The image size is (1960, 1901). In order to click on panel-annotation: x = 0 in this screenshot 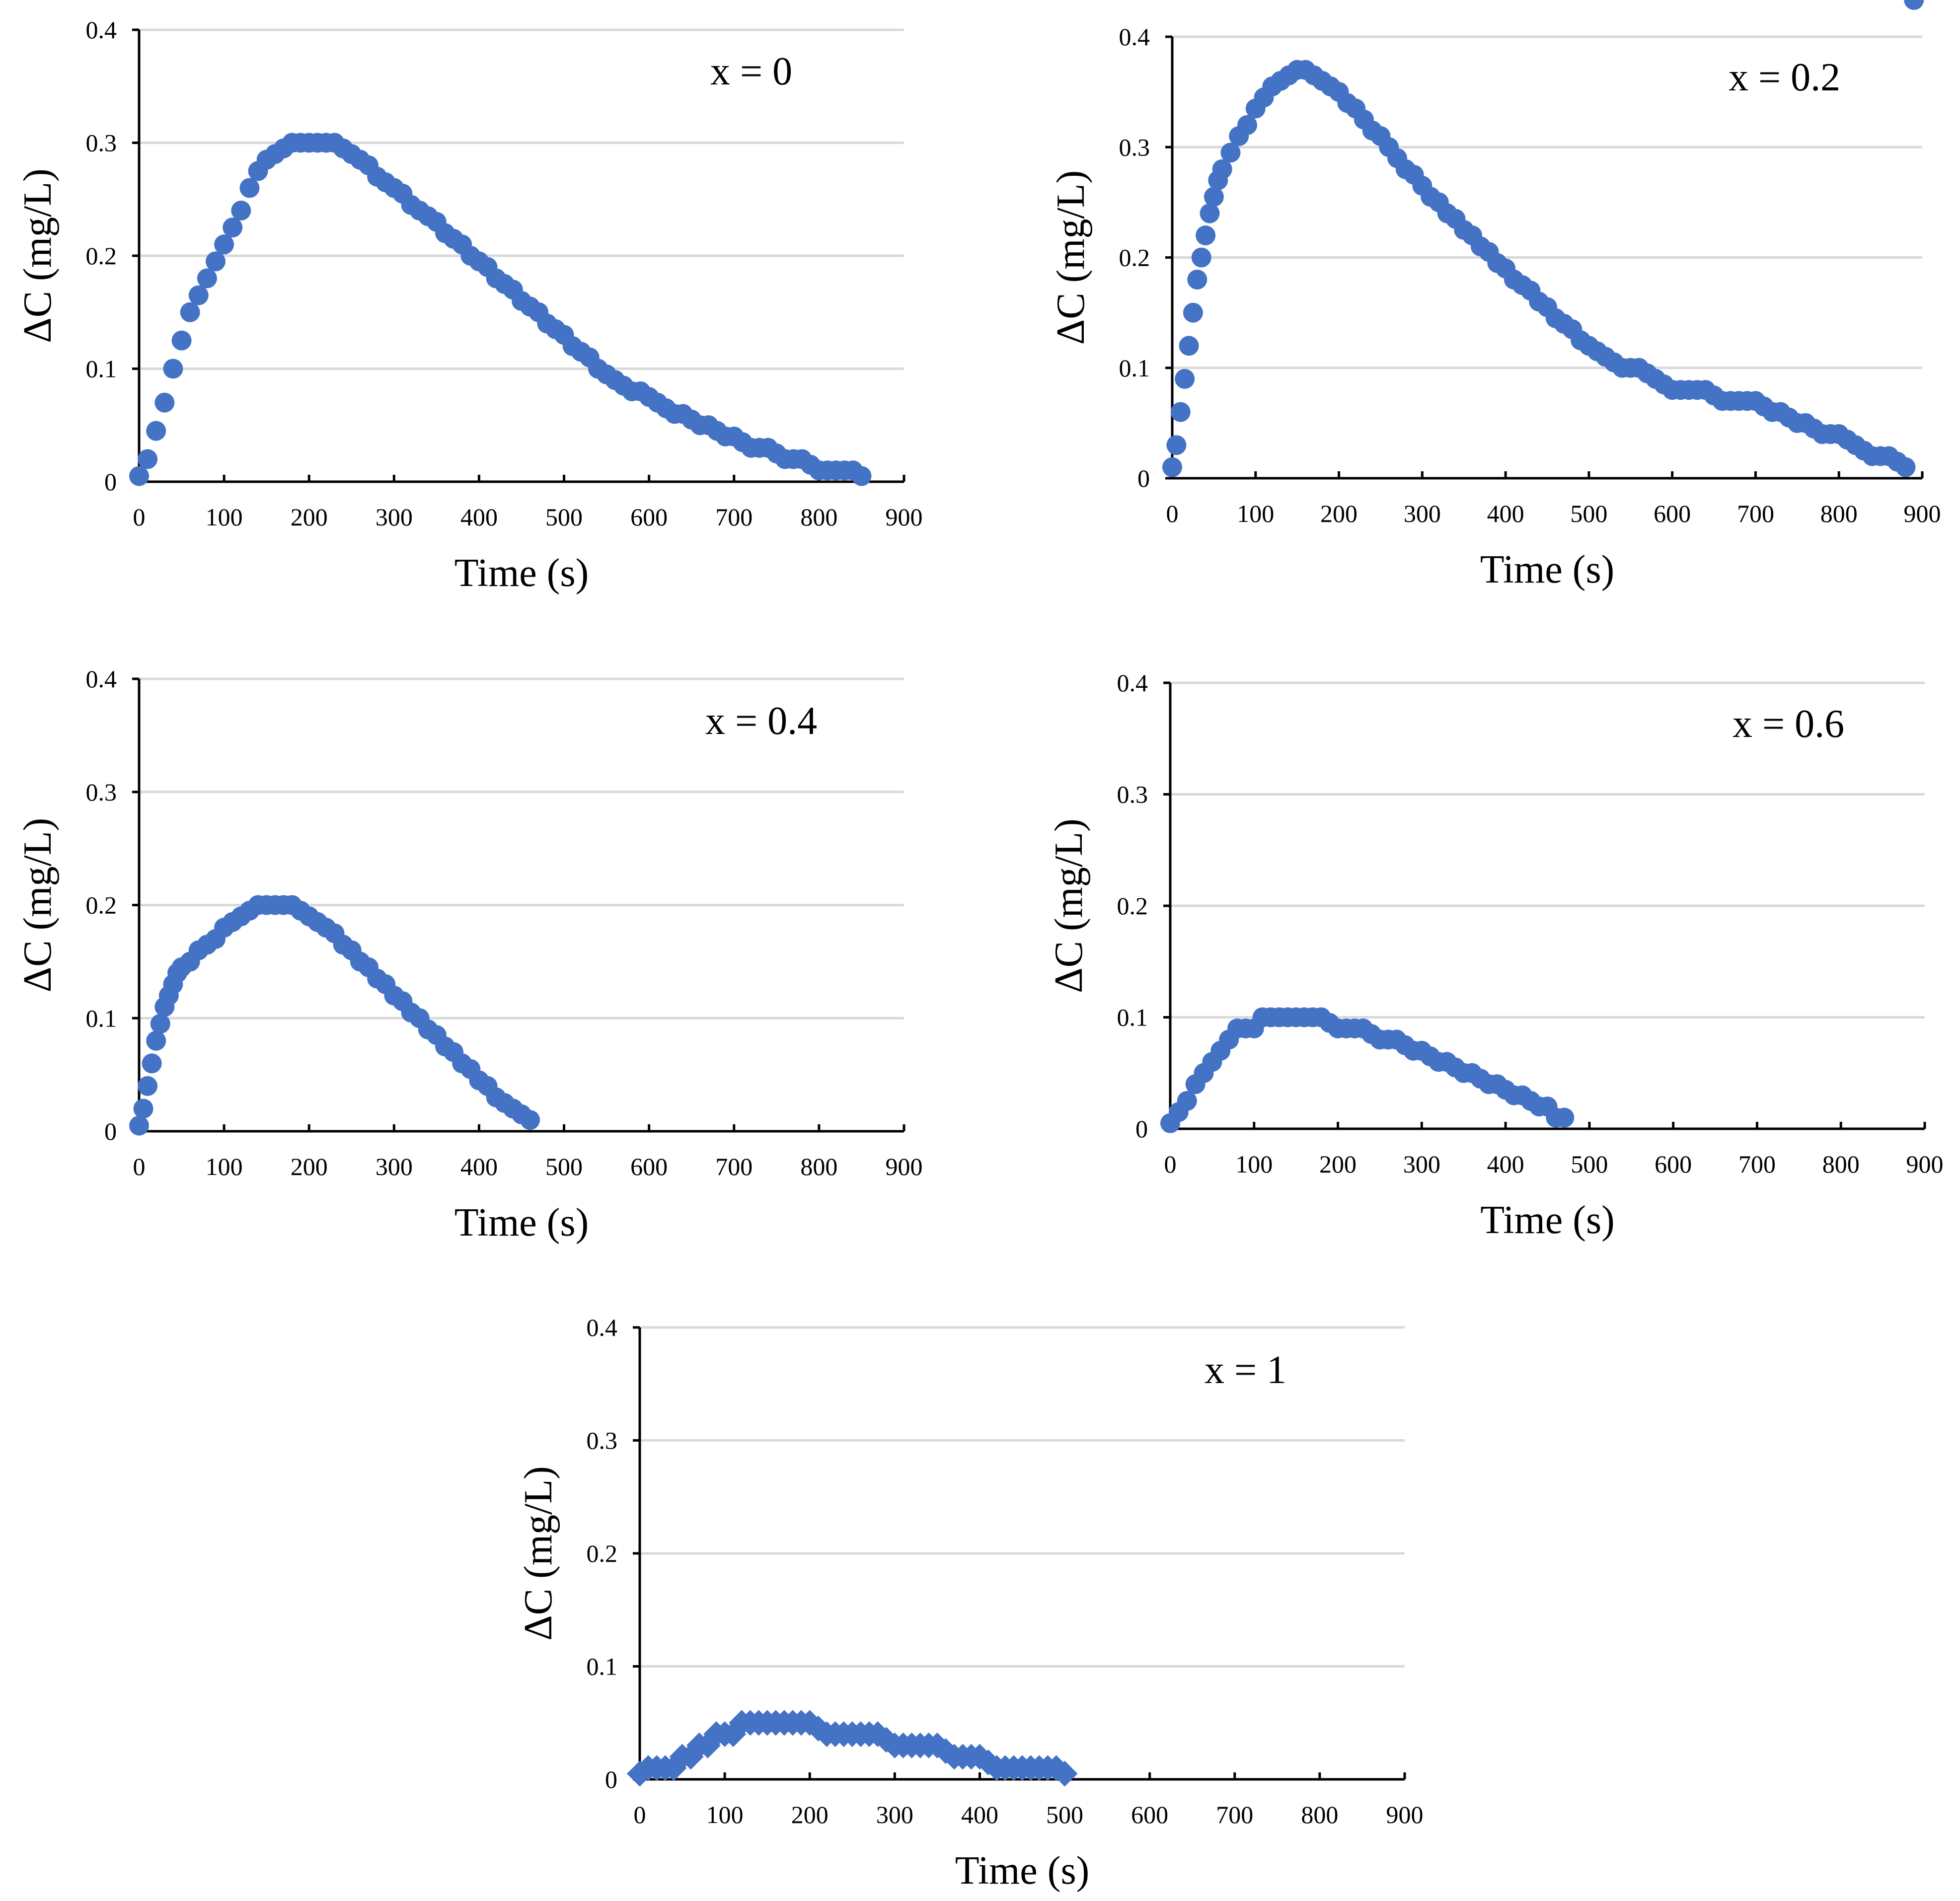, I will do `click(751, 71)`.